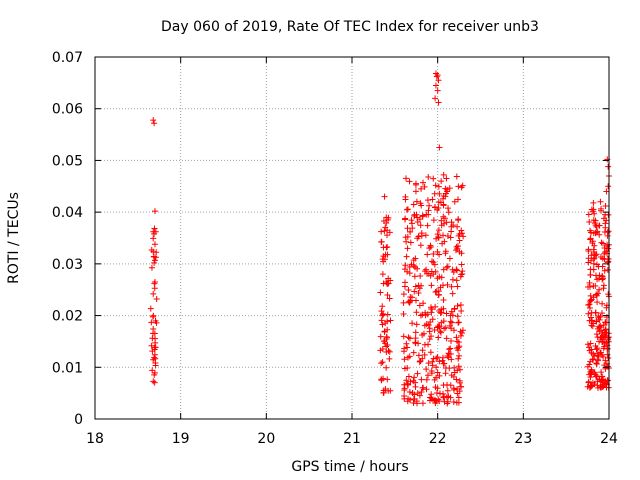  What do you see at coordinates (181, 439) in the screenshot?
I see `x-tick-label: 19` at bounding box center [181, 439].